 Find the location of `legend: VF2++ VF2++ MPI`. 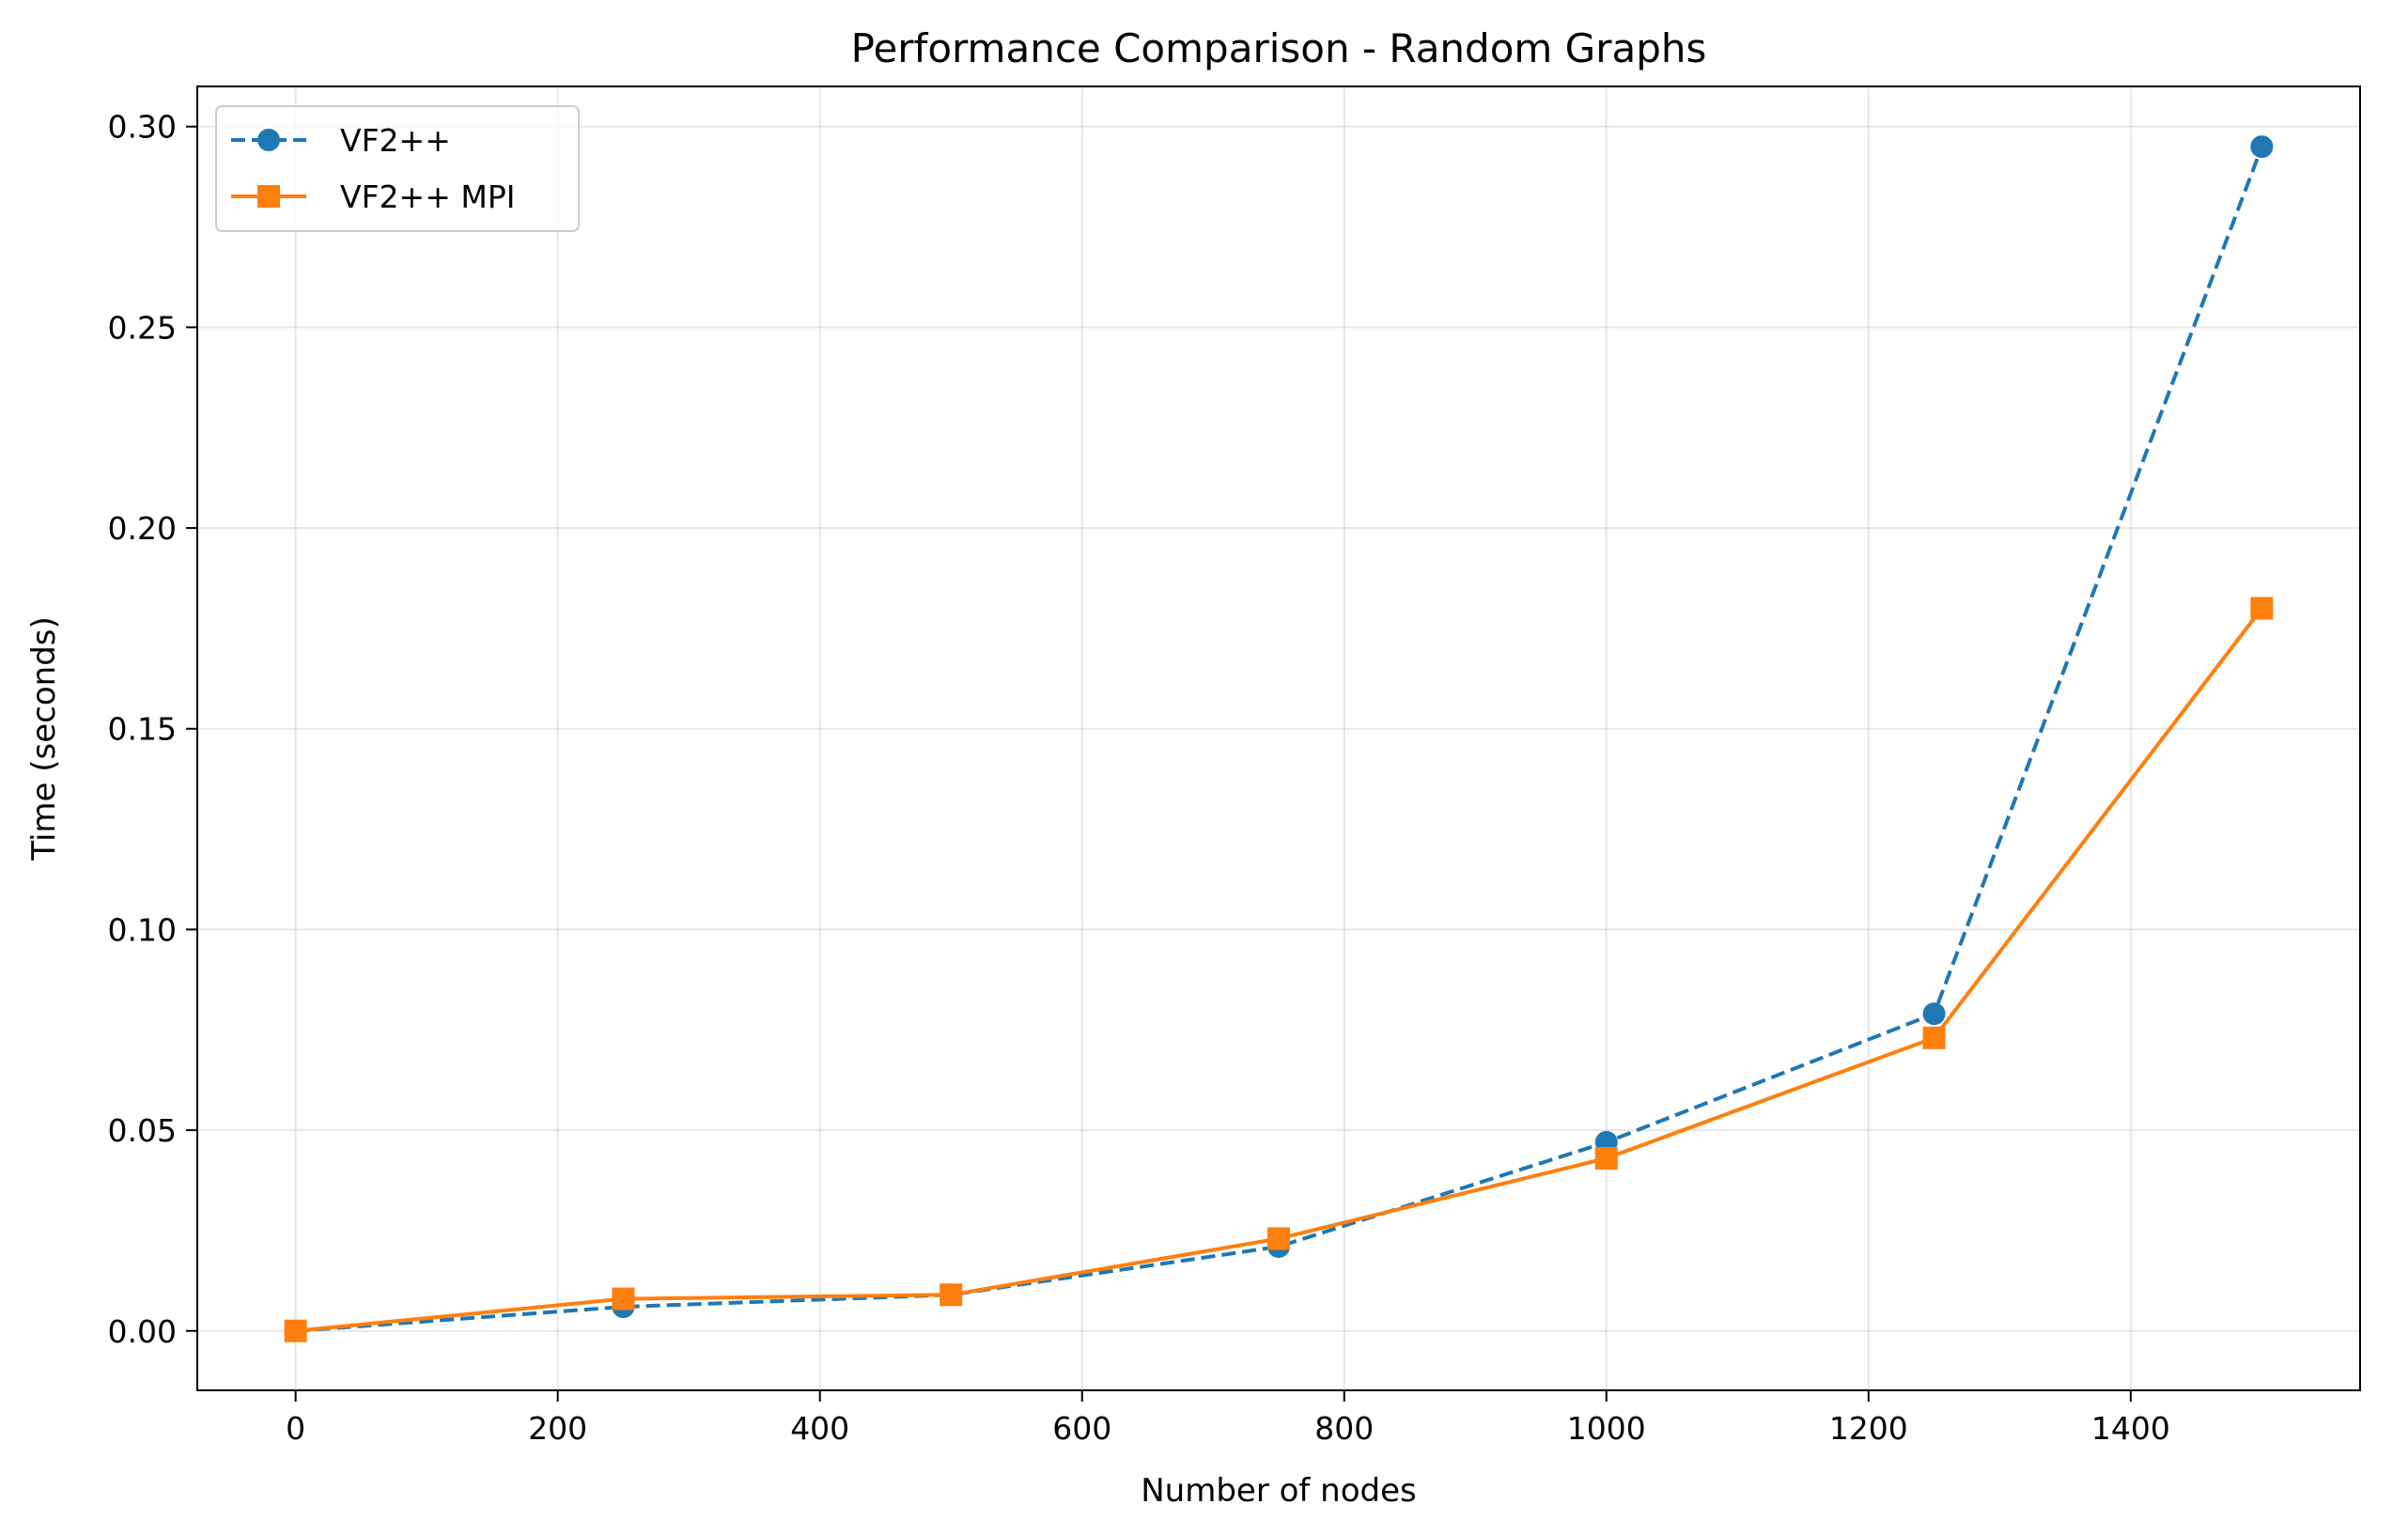

legend: VF2++ VF2++ MPI is located at coordinates (397, 168).